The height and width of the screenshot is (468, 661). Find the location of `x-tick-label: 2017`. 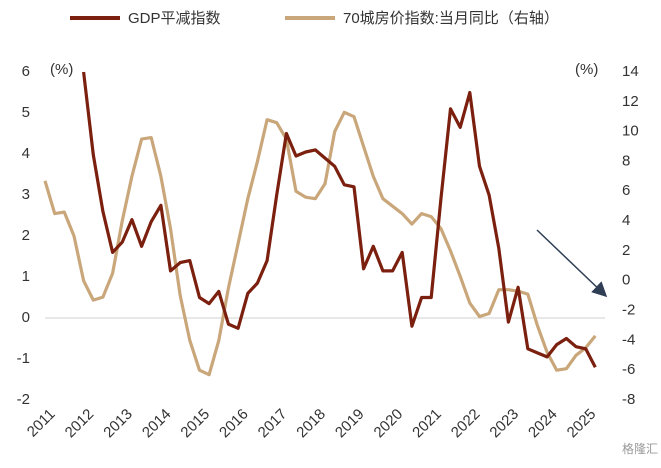

x-tick-label: 2017 is located at coordinates (273, 424).